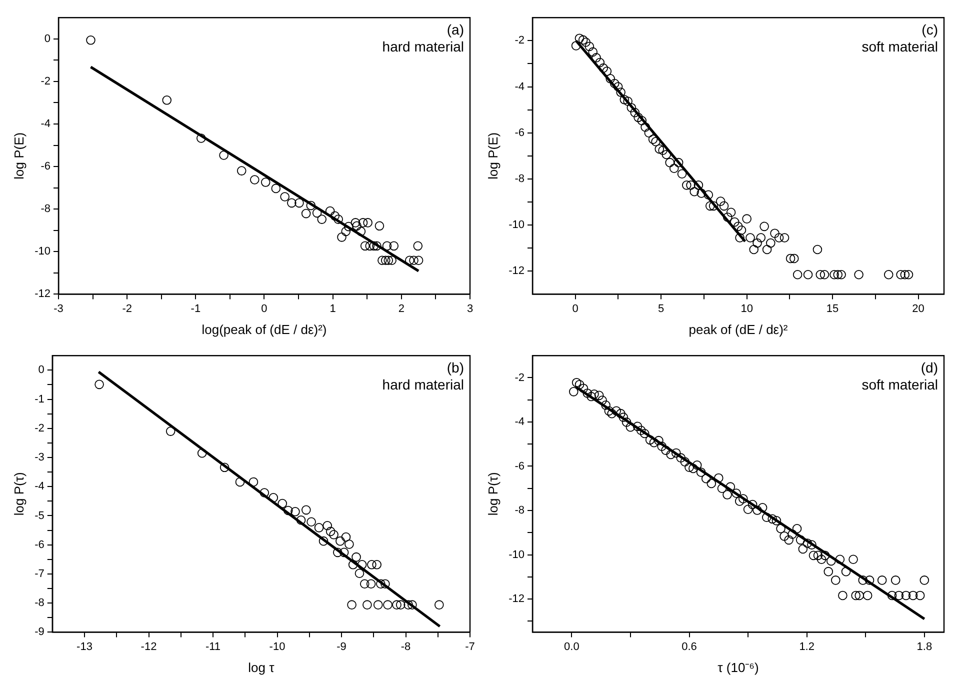 The image size is (963, 687). I want to click on x-axis-title: log τ, so click(262, 667).